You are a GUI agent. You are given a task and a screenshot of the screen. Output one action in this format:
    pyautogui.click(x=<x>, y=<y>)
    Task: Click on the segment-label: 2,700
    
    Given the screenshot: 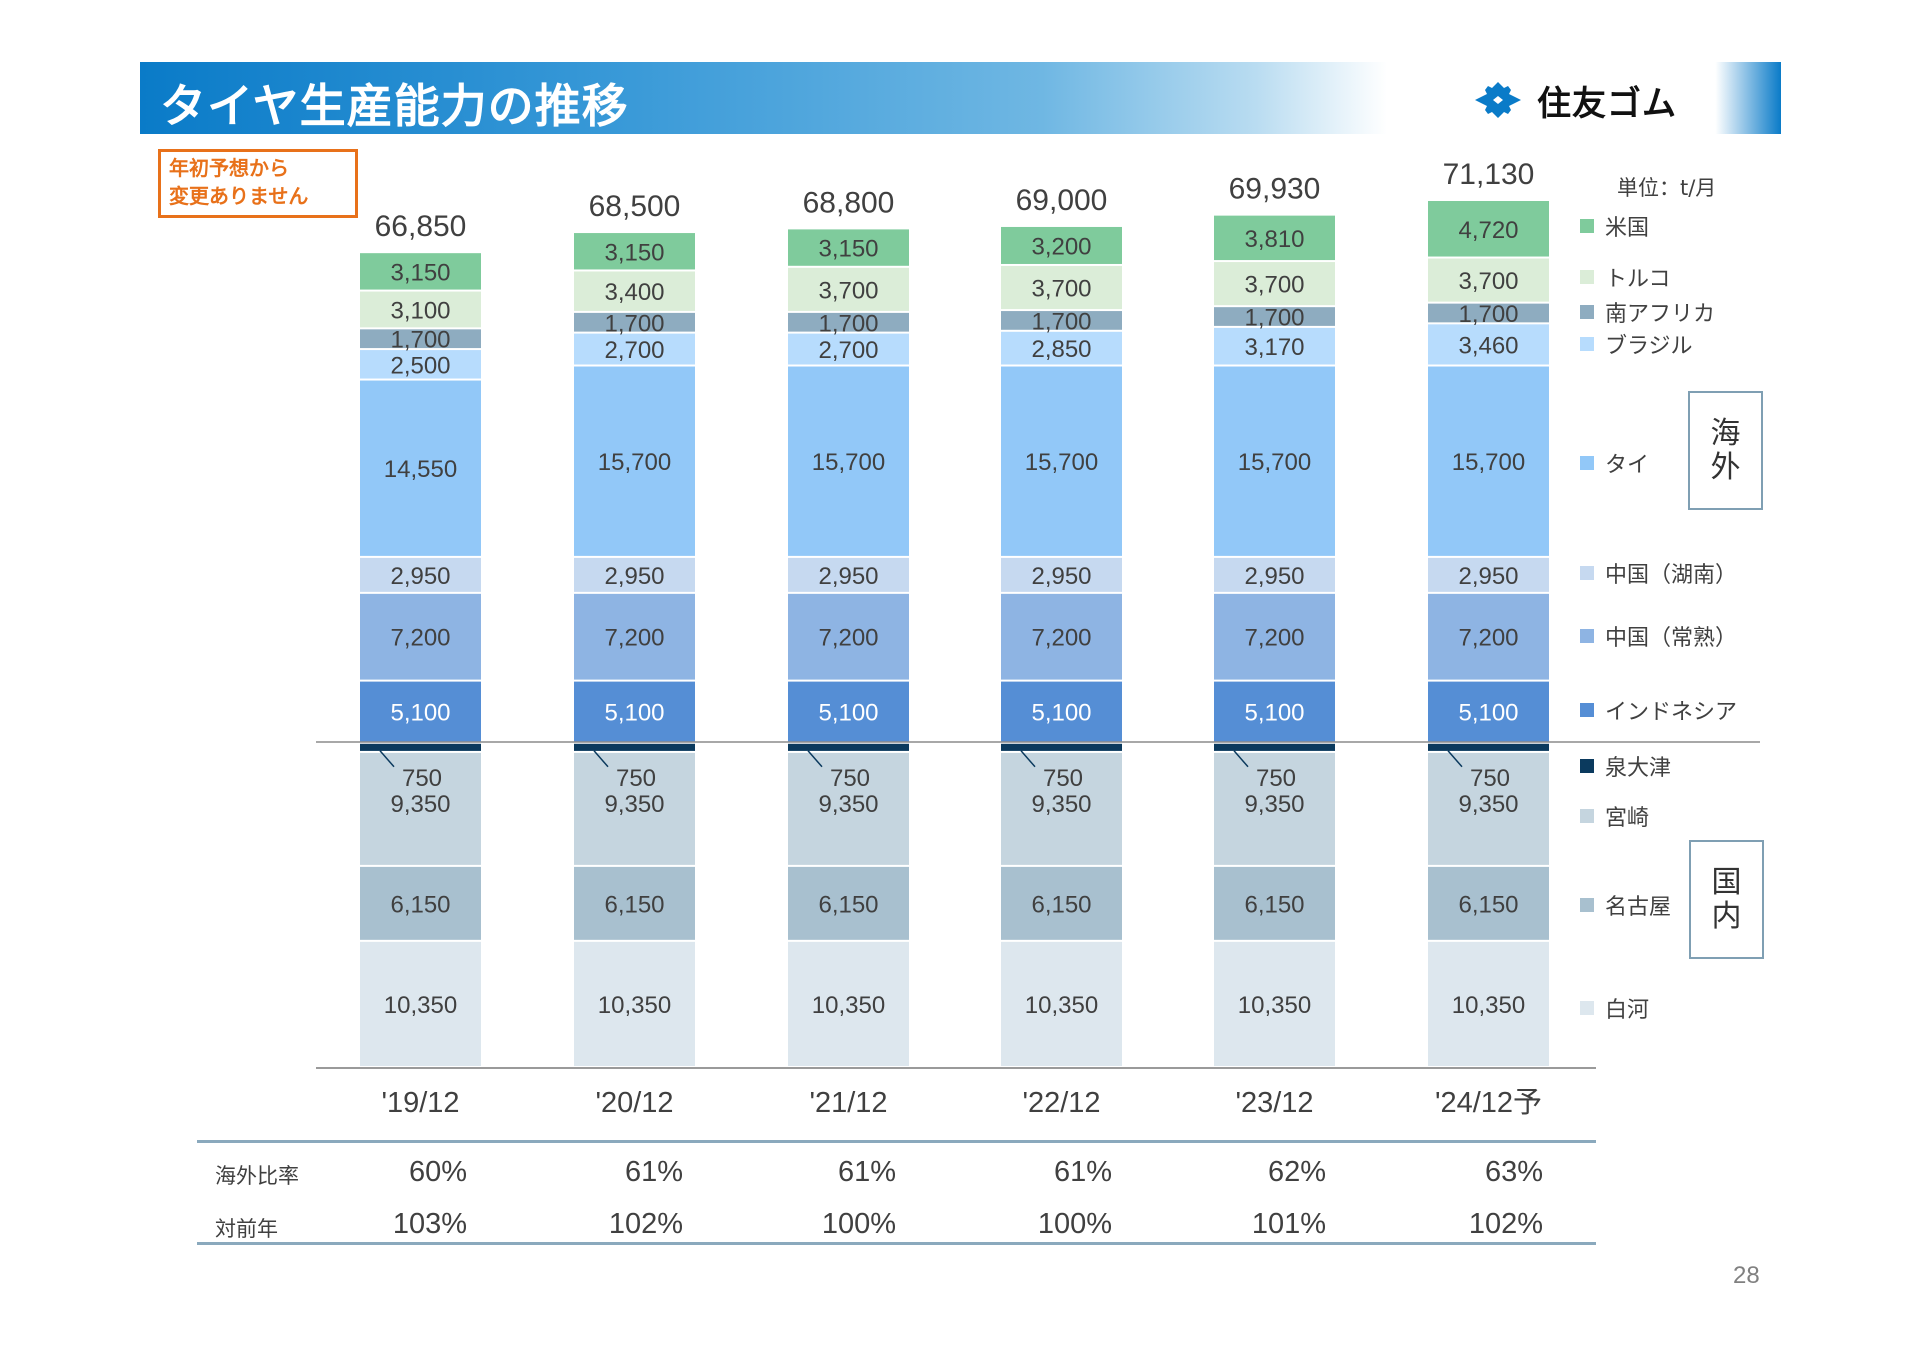 What is the action you would take?
    pyautogui.click(x=634, y=350)
    